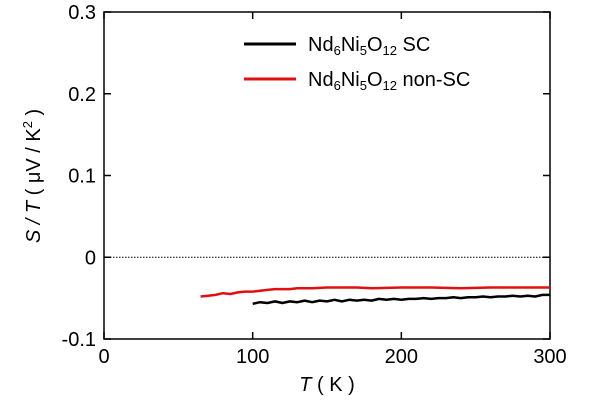 This screenshot has width=595, height=406. I want to click on y-tick-label: 0.3, so click(82, 13).